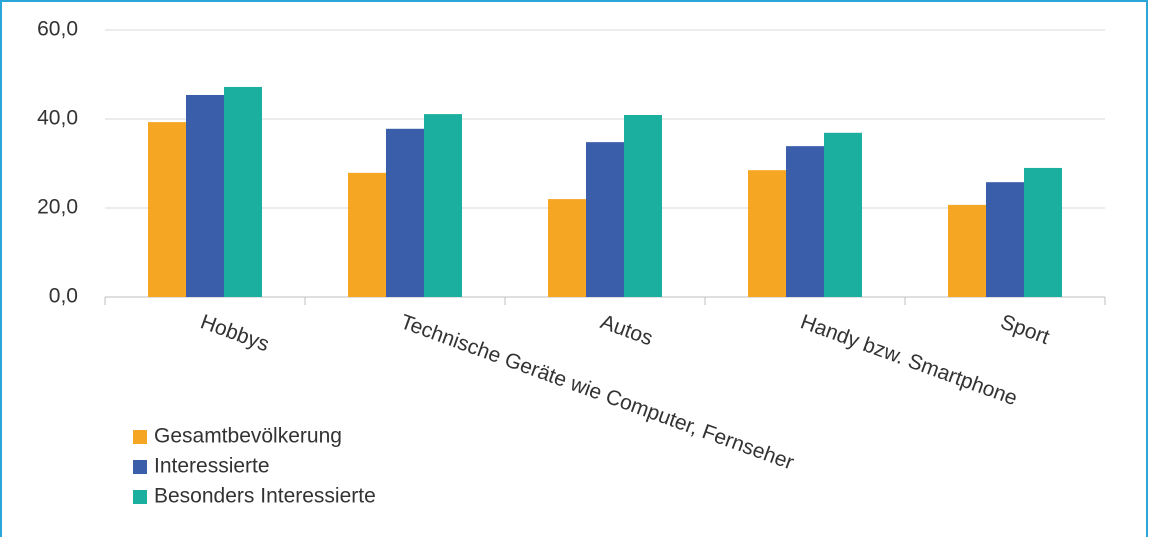  I want to click on legend-label: Interessierte, so click(212, 466).